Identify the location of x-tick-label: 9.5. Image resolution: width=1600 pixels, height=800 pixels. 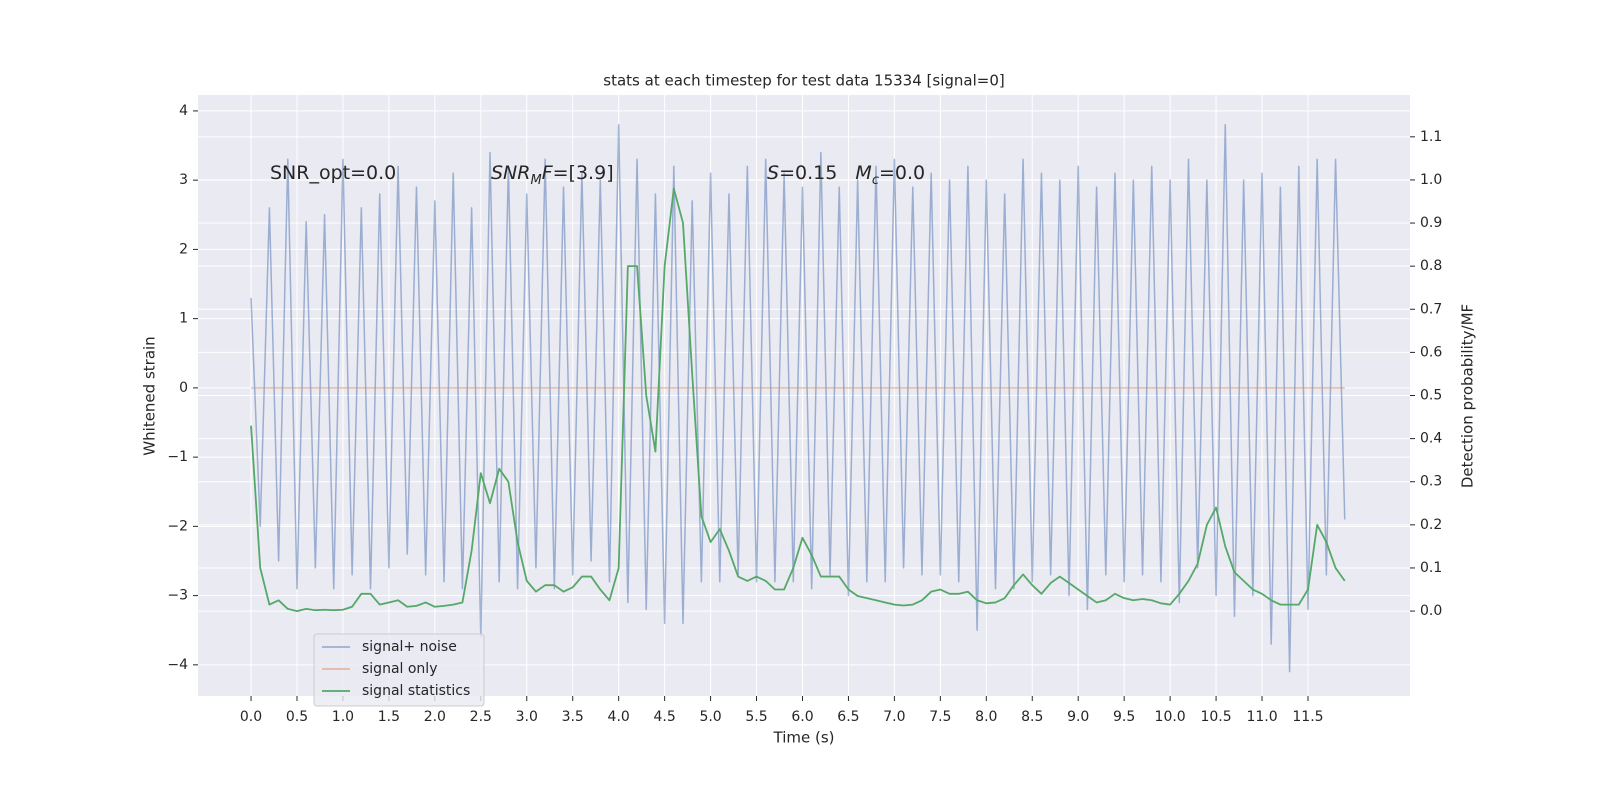
(1124, 717).